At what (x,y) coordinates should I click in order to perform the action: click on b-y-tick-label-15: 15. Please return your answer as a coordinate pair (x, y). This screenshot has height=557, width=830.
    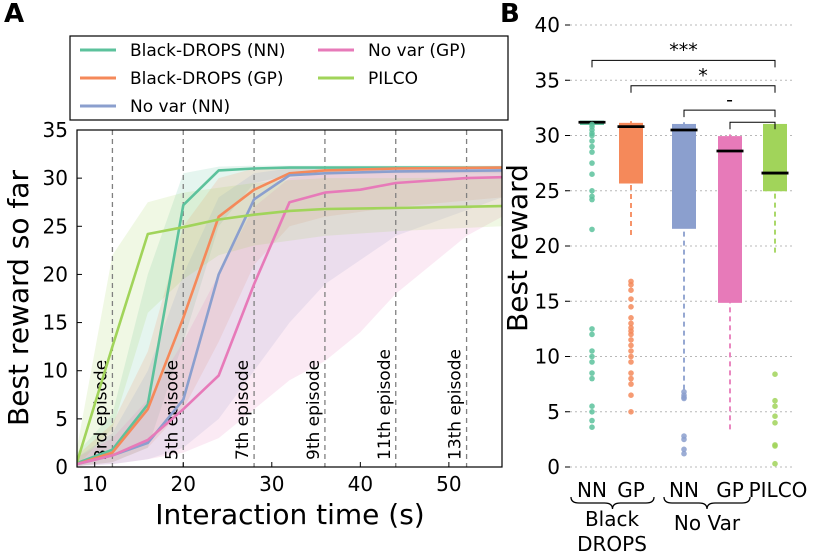
    Looking at the image, I should click on (547, 301).